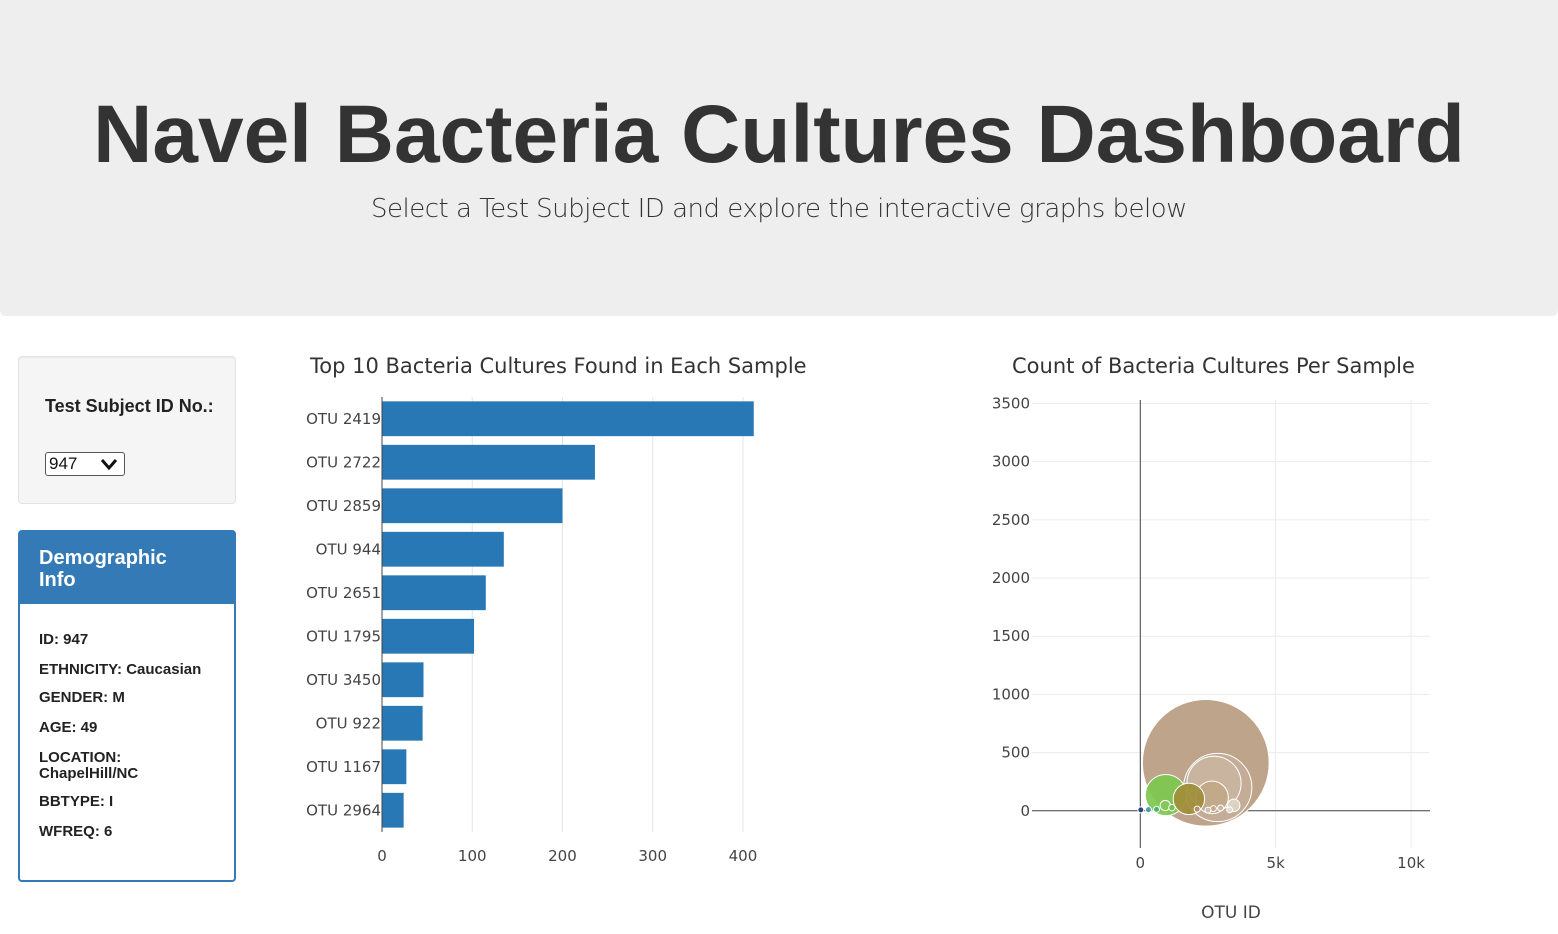  What do you see at coordinates (1011, 694) in the screenshot?
I see `bubble-y-tick-label: 1000` at bounding box center [1011, 694].